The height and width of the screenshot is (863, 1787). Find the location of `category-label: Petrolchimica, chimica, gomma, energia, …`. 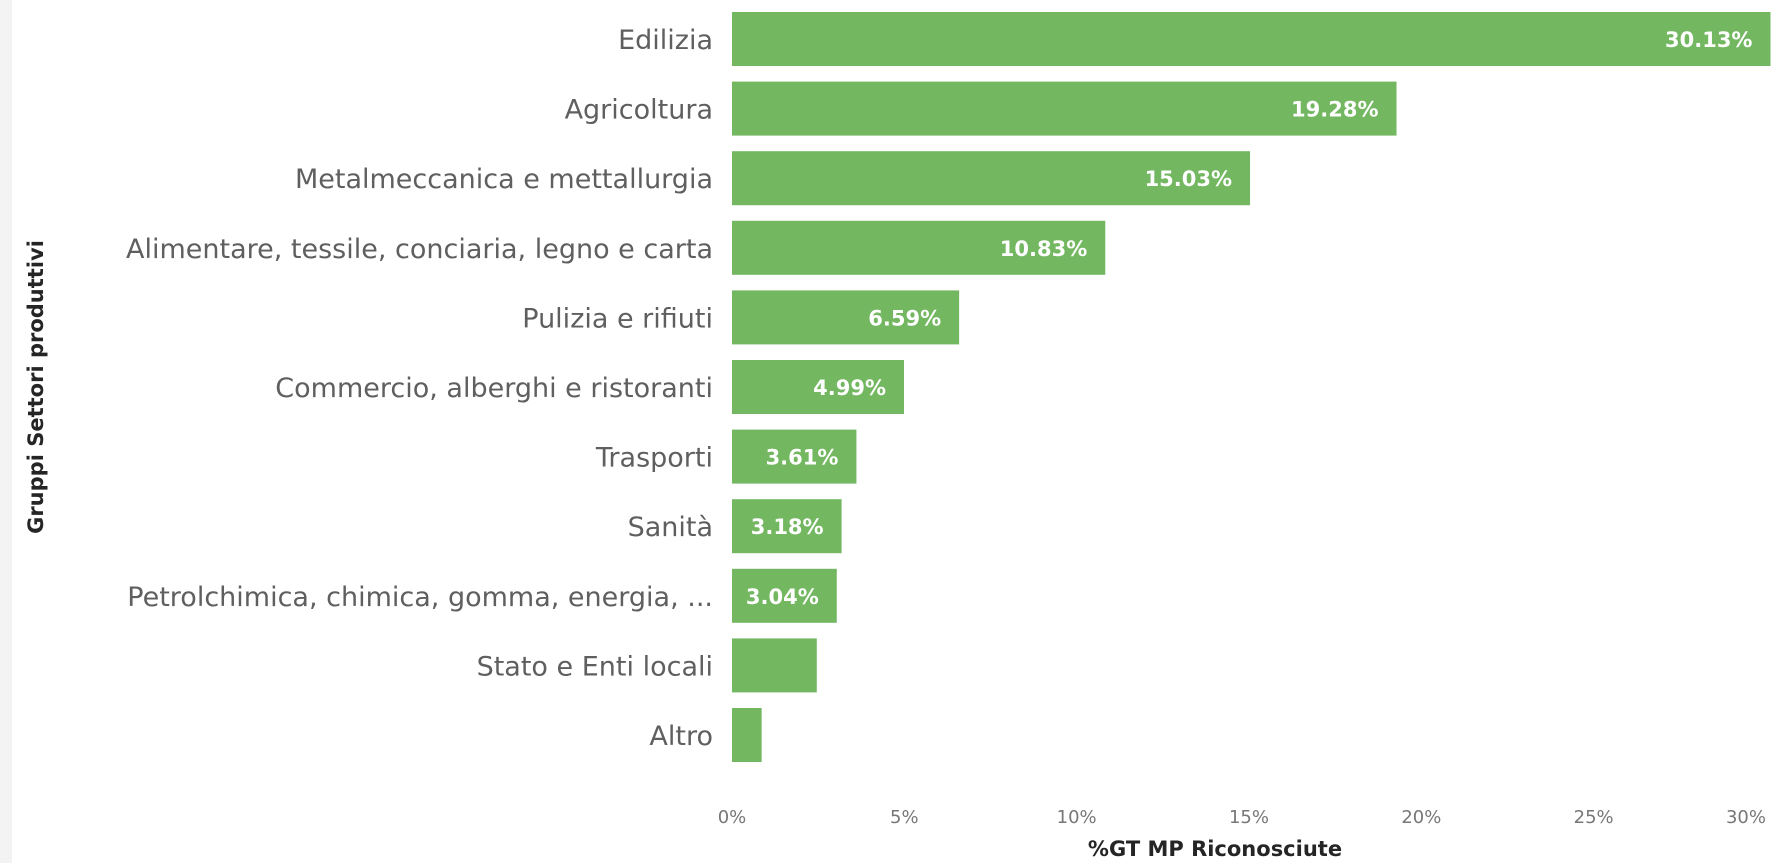

category-label: Petrolchimica, chimica, gomma, energia, … is located at coordinates (420, 597).